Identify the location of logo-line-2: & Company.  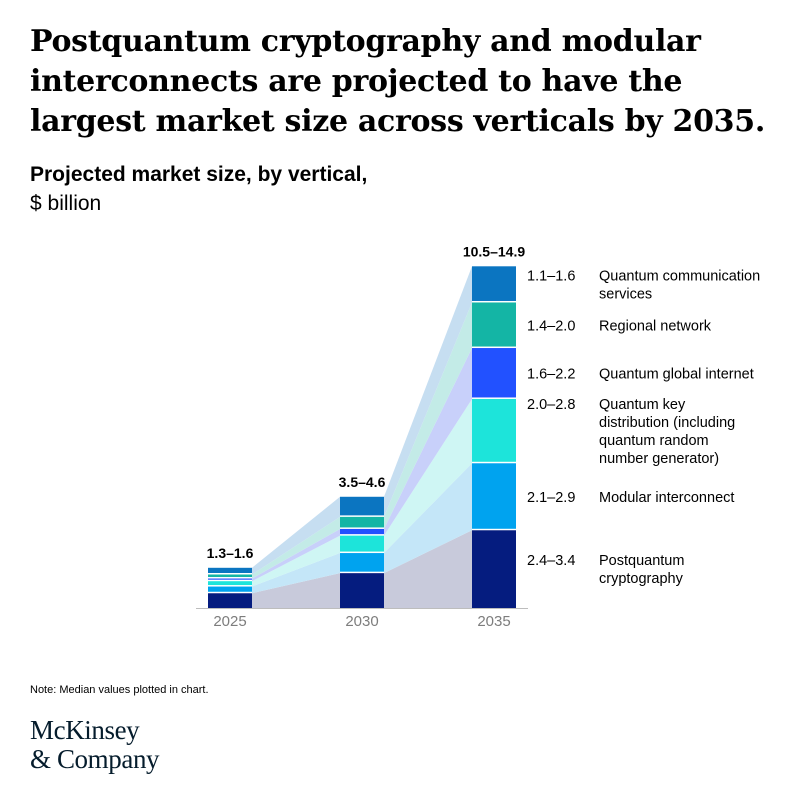
(95, 759).